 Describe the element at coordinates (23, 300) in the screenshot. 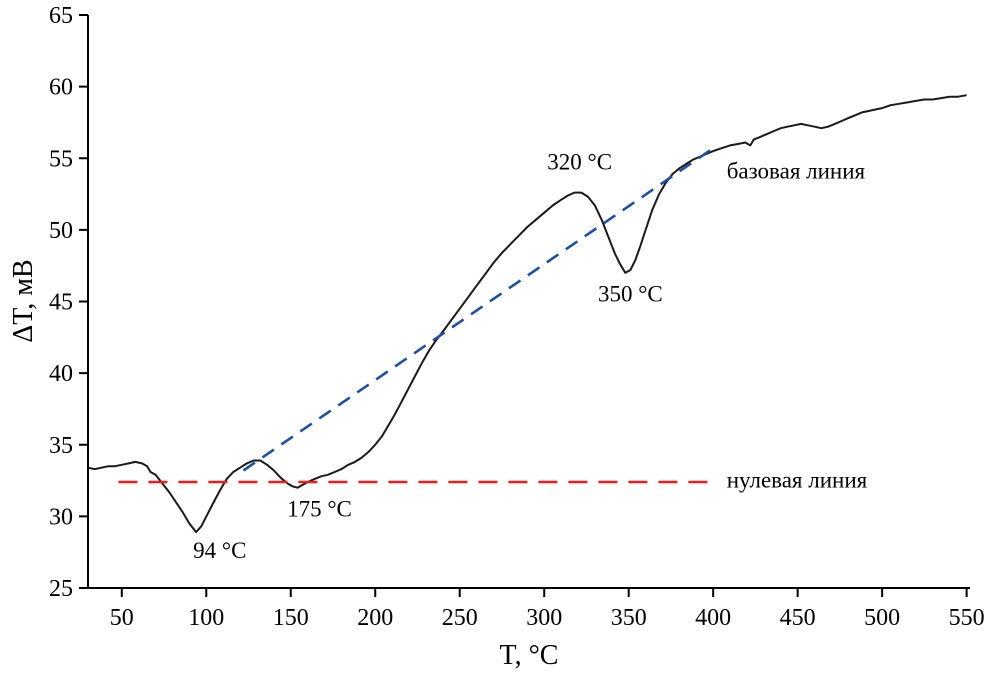

I see `y-axis-label: ΔT, мВ` at that location.